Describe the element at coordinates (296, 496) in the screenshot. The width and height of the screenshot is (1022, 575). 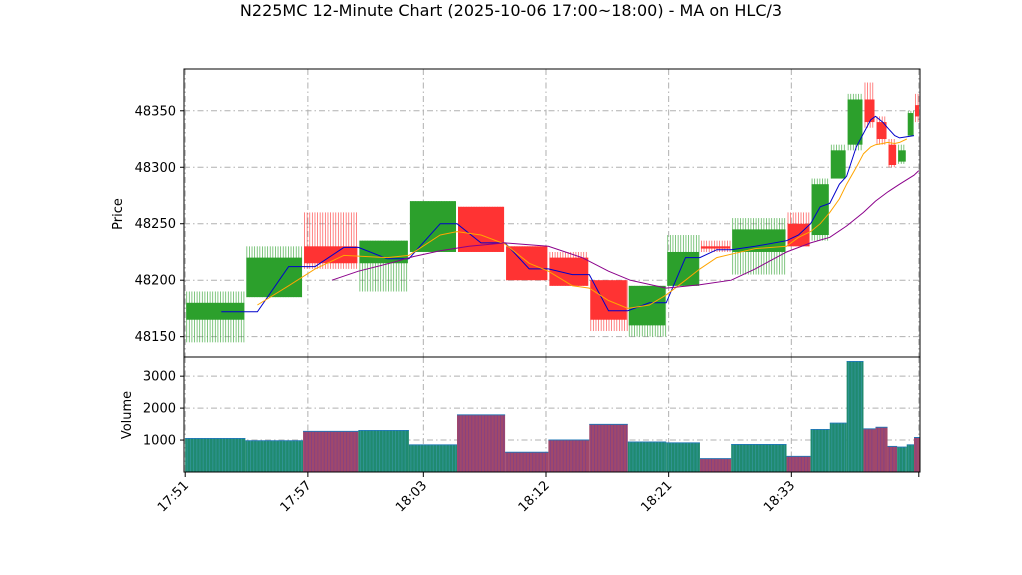
I see `x-tick-label: 17:57` at that location.